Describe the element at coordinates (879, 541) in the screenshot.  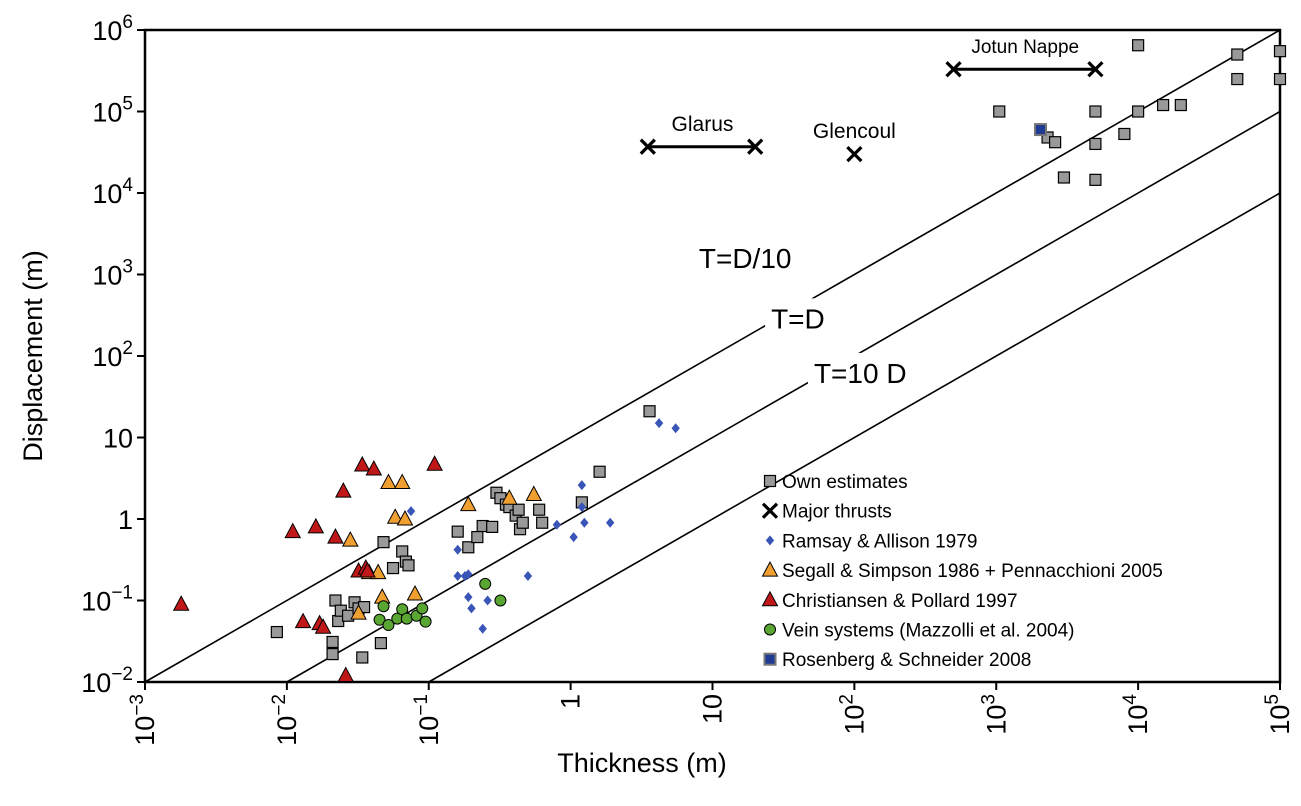
I see `legend-label: Ramsay & Allison 1979` at that location.